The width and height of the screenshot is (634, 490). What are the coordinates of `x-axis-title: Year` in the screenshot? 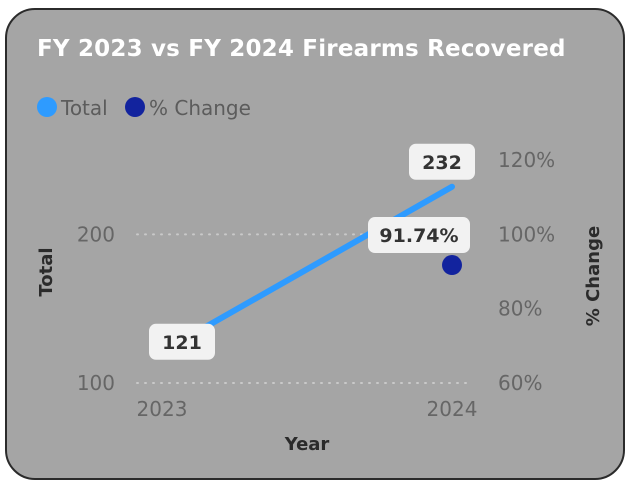 It's located at (307, 444).